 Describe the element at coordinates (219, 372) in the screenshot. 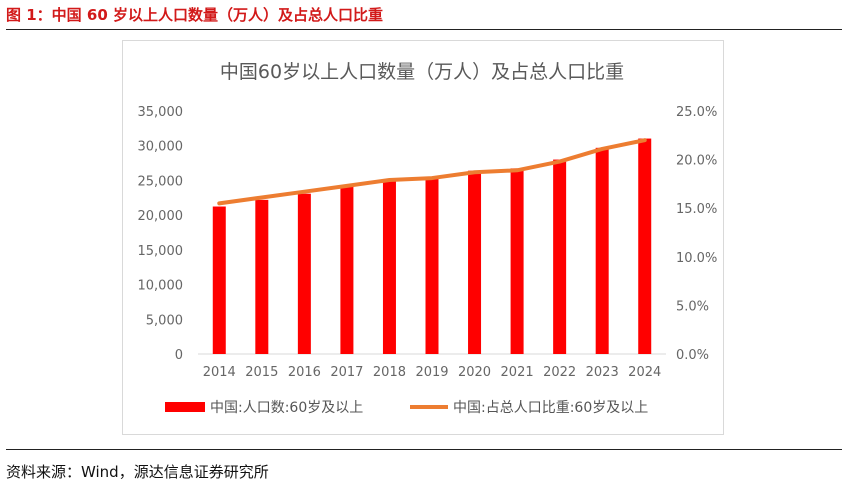

I see `x-tick-label: 2014` at that location.